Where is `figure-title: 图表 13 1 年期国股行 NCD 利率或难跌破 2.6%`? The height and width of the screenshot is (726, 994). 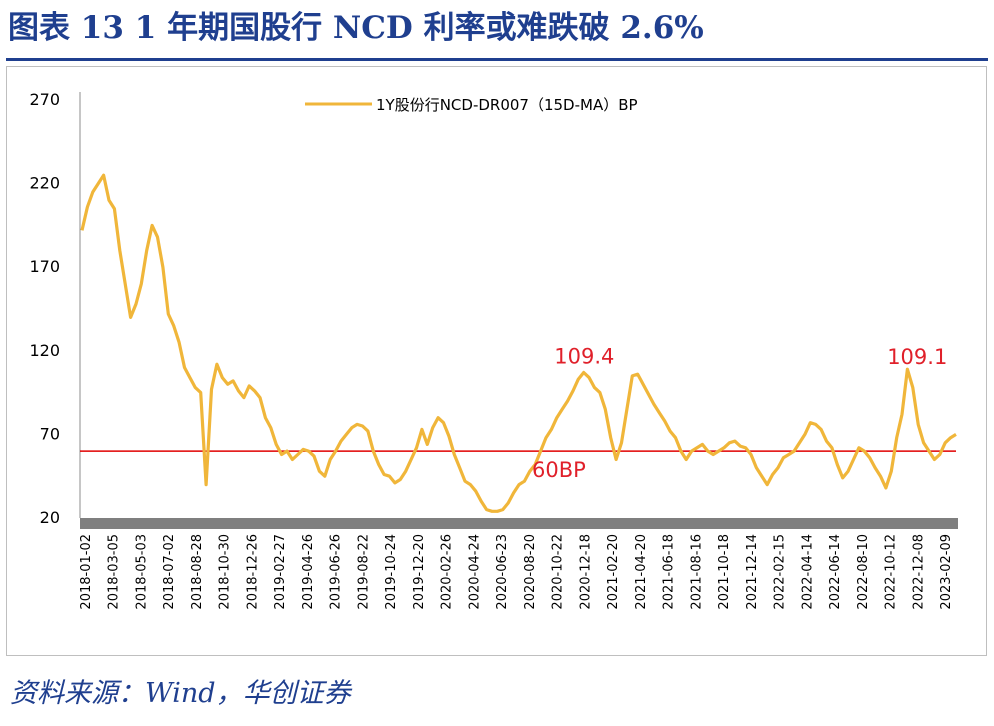
figure-title: 图表 13 1 年期国股行 NCD 利率或难跌破 2.6% is located at coordinates (356, 28).